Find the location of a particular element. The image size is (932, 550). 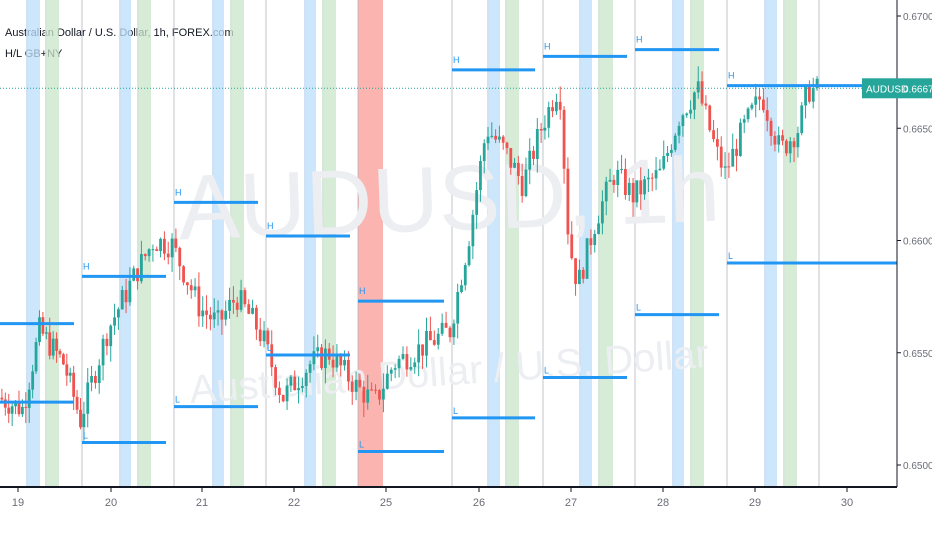

x-tick-label: 30 is located at coordinates (847, 503).